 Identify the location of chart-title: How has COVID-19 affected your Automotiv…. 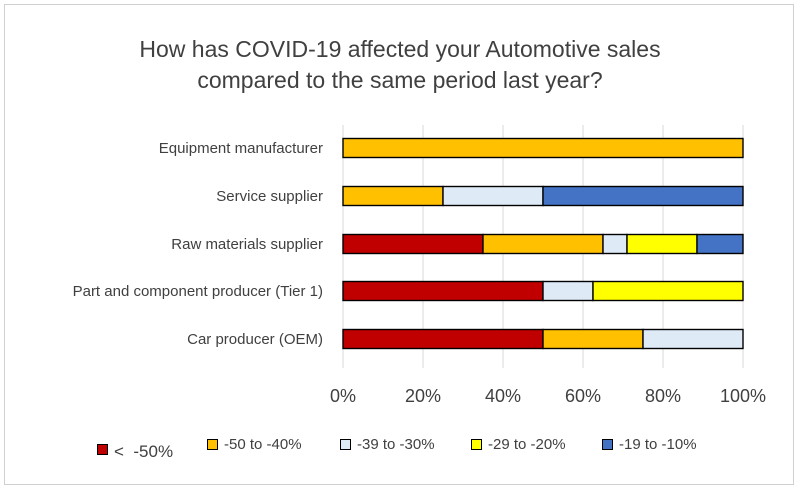
(400, 65).